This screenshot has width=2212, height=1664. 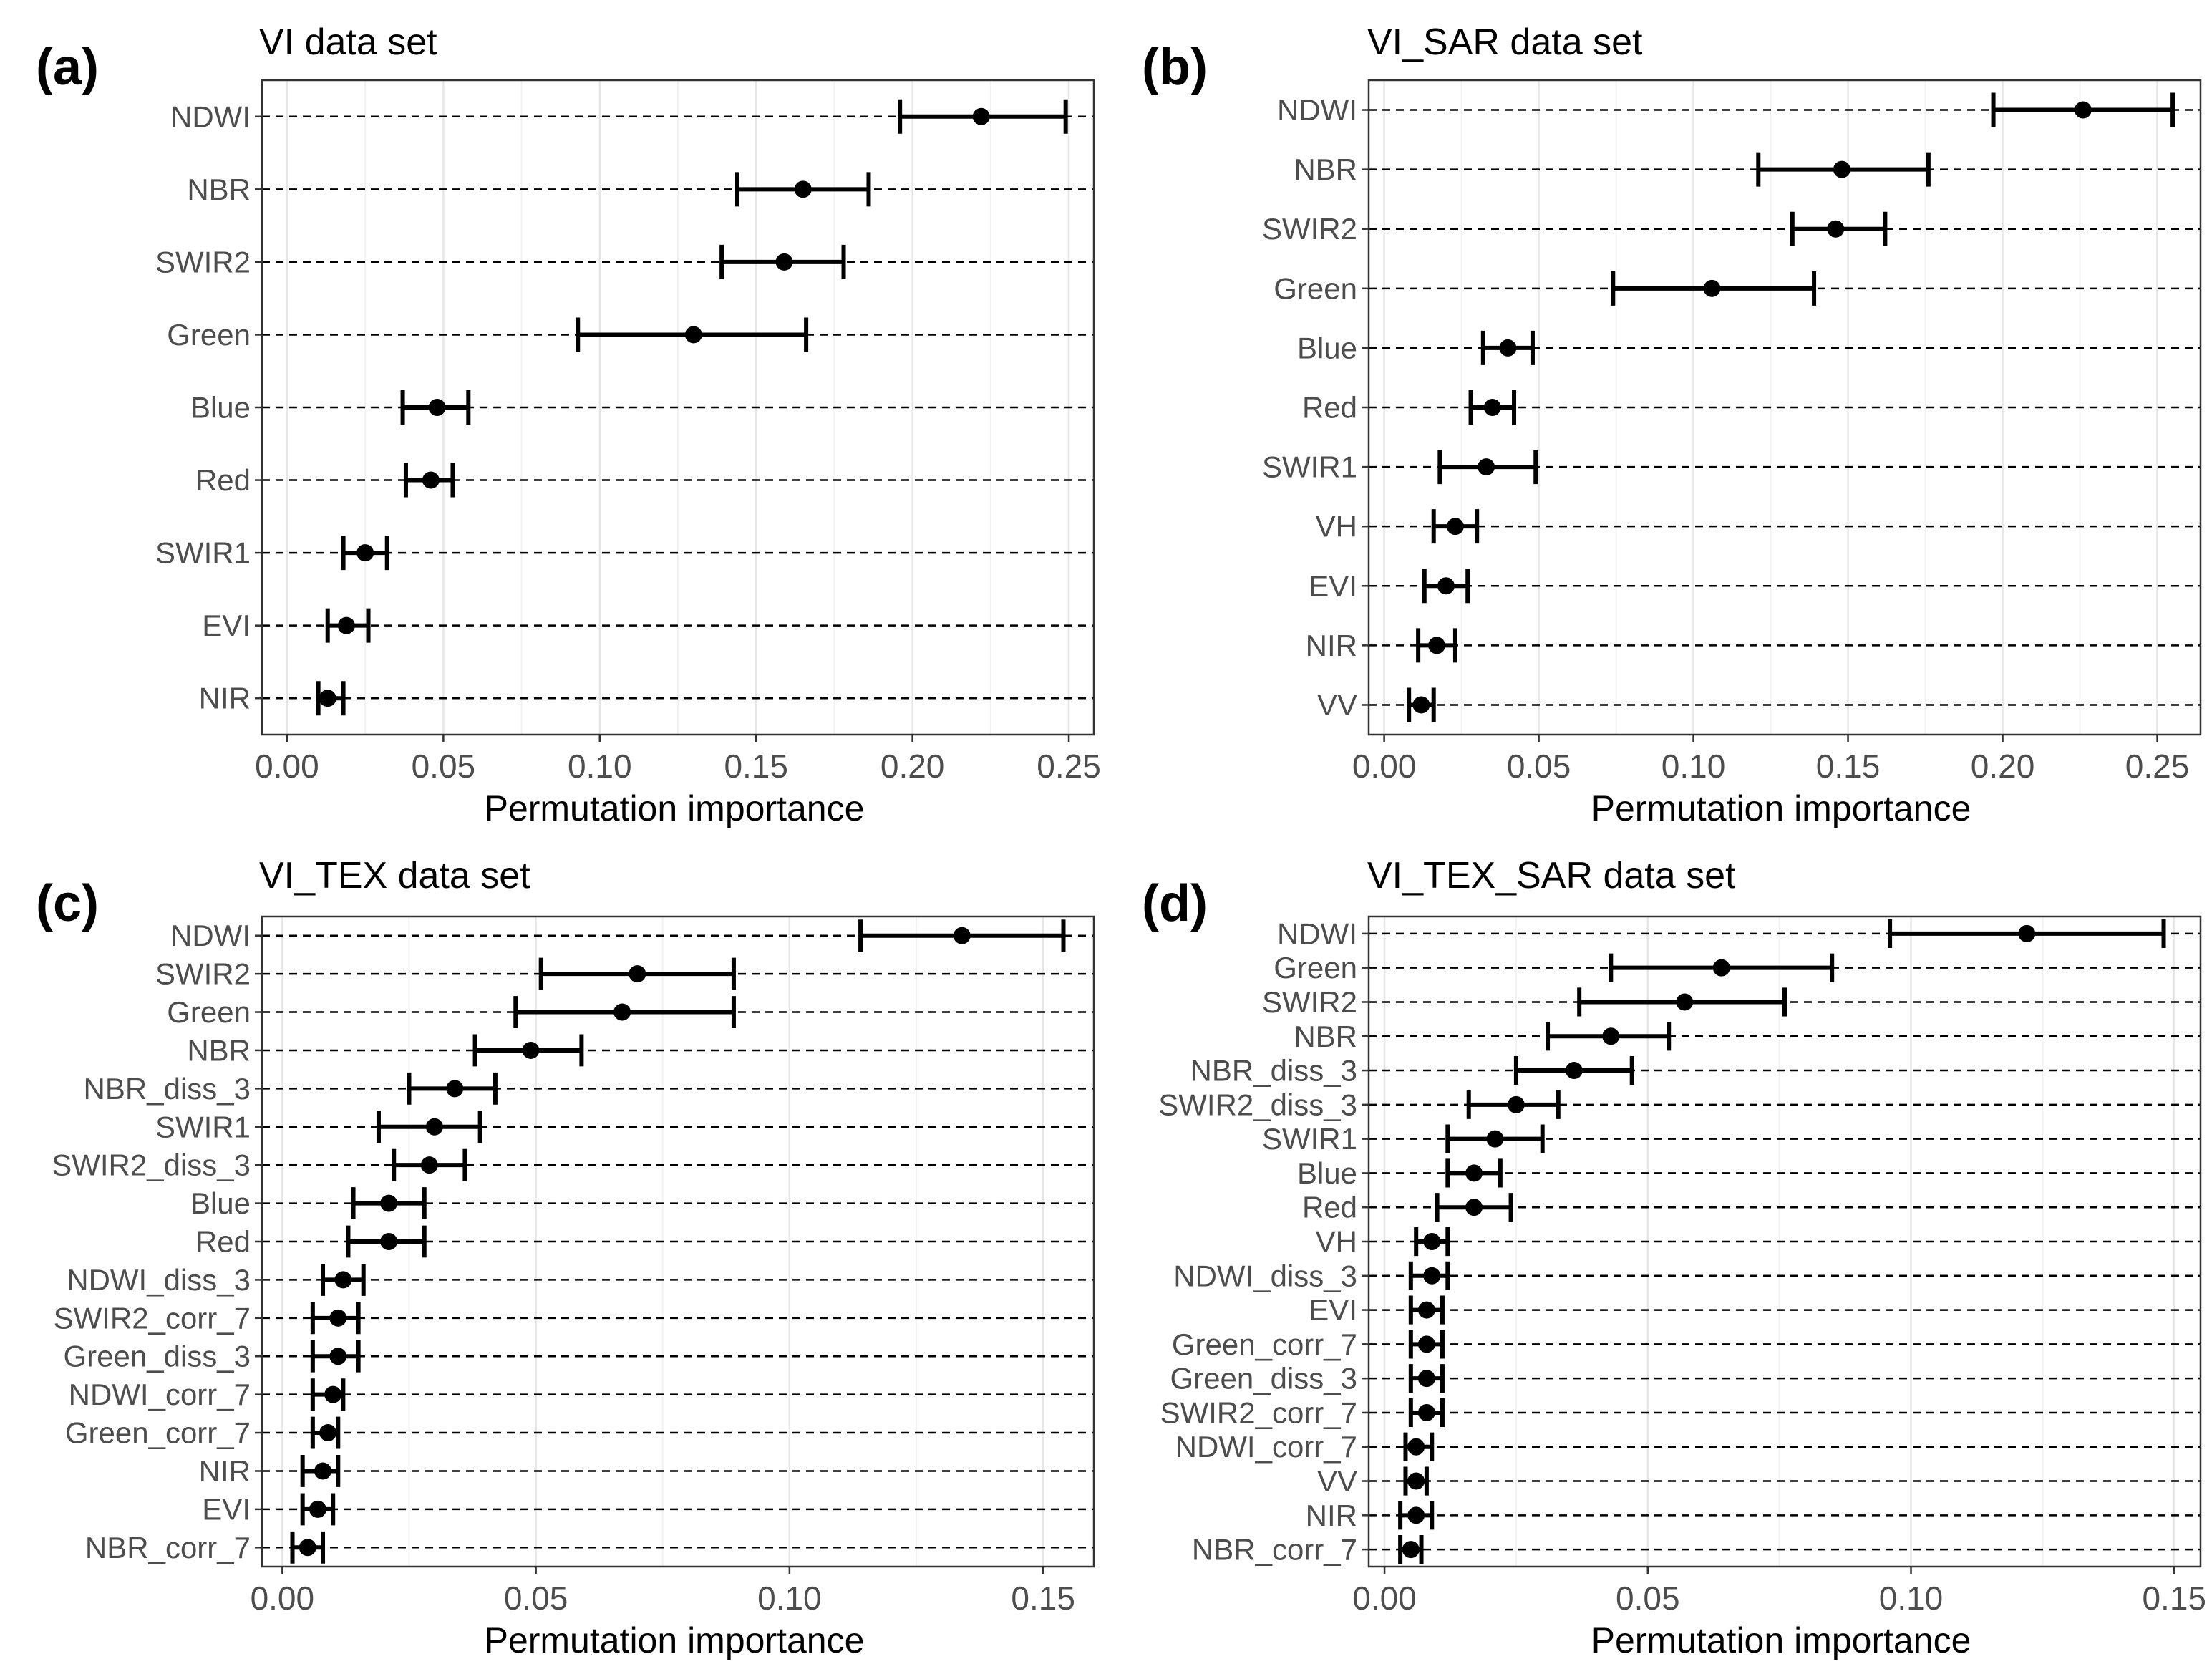 What do you see at coordinates (1336, 526) in the screenshot?
I see `y-tick-label: VH` at bounding box center [1336, 526].